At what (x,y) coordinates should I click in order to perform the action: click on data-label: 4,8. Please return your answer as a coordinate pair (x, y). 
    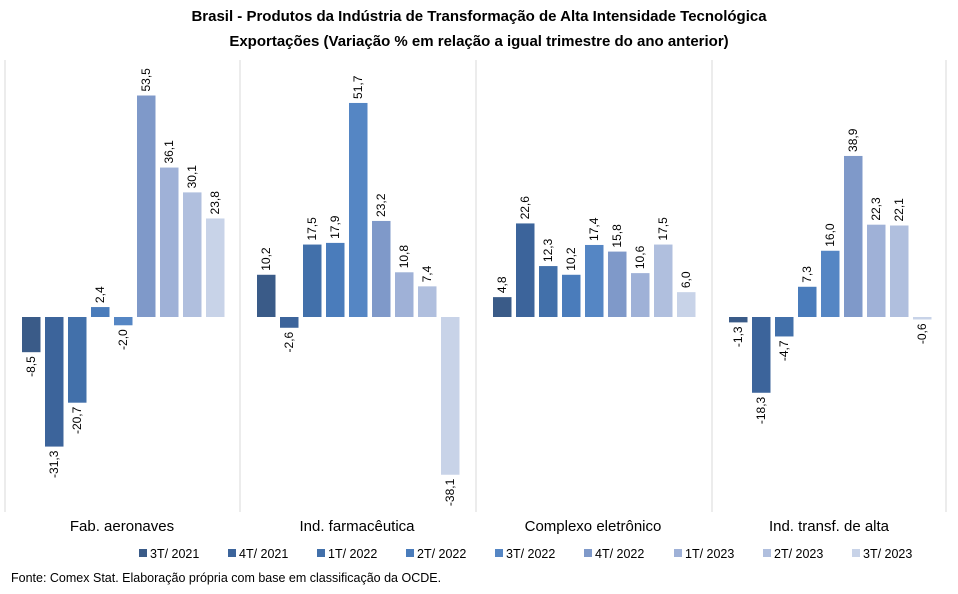
    Looking at the image, I should click on (502, 284).